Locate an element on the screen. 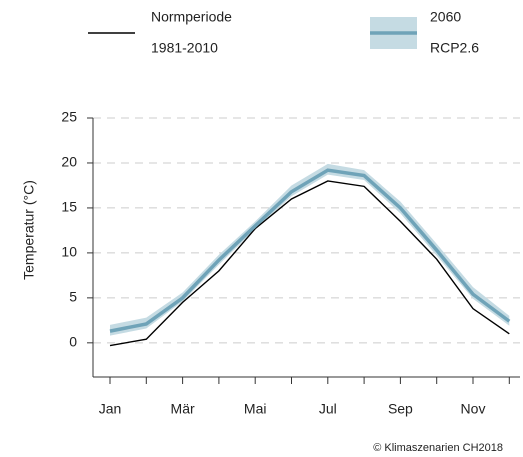 Image resolution: width=523 pixels, height=457 pixels. credit: © Klimaszenarien CH2018 is located at coordinates (438, 448).